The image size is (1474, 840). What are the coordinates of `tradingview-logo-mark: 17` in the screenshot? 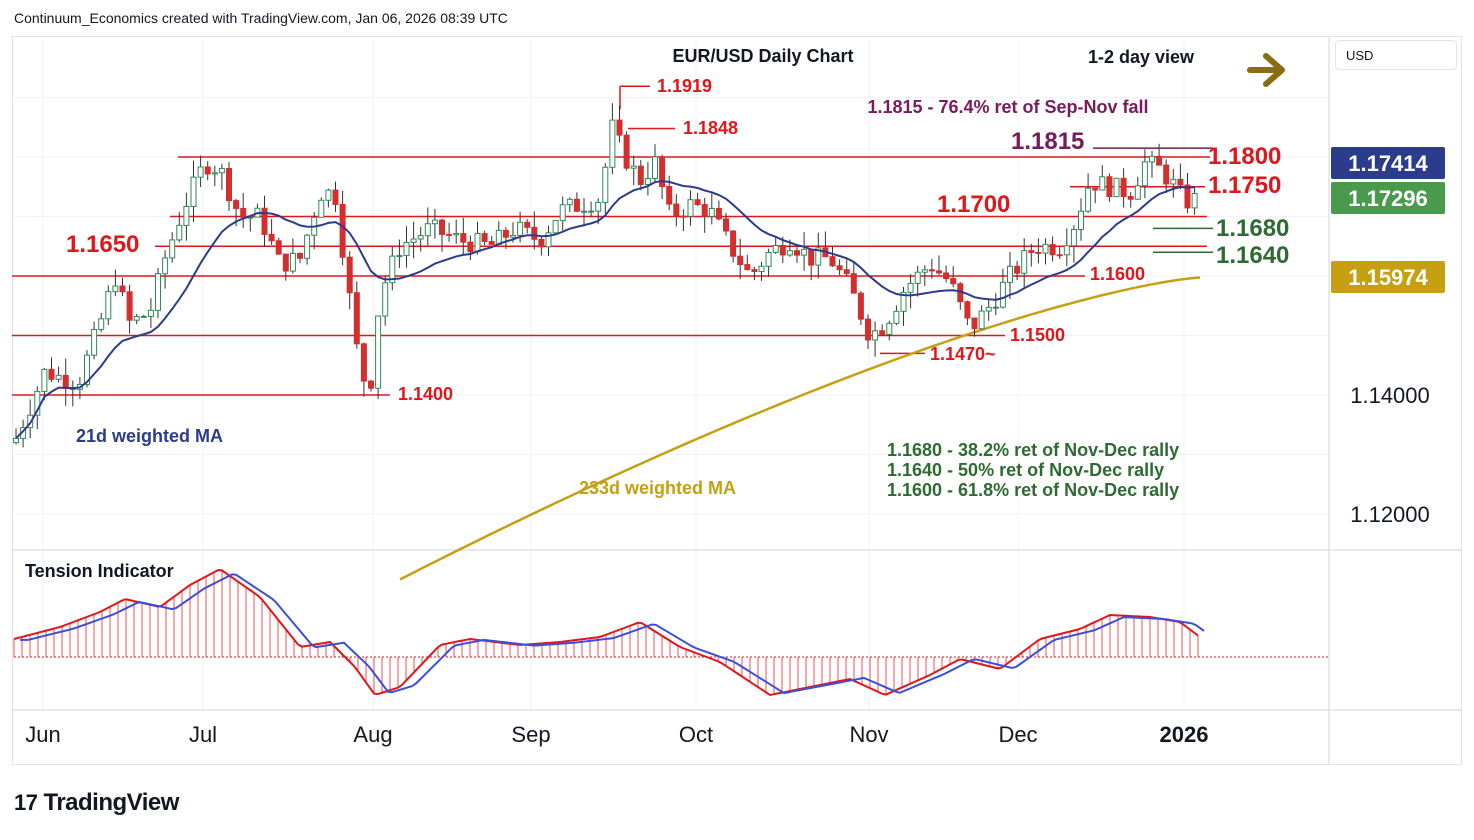 It's located at (26, 802).